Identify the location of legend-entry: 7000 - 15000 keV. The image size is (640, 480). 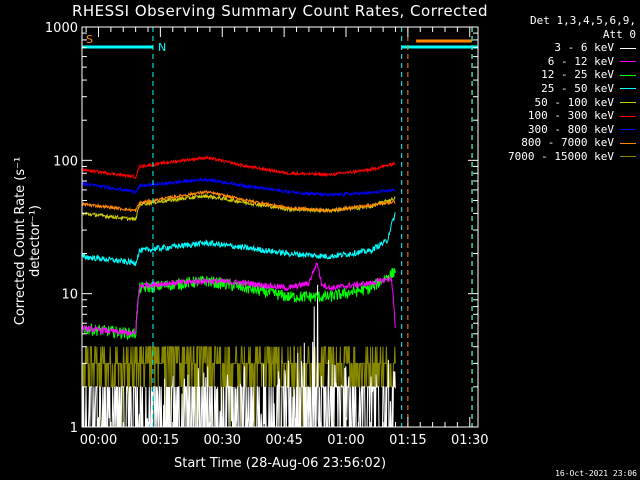
(557, 157).